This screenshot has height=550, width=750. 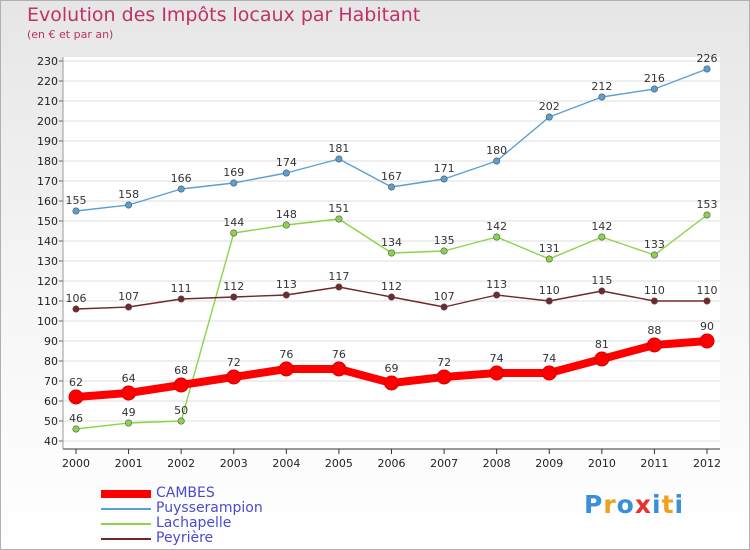 What do you see at coordinates (181, 178) in the screenshot?
I see `data-label-puysserampion: 166` at bounding box center [181, 178].